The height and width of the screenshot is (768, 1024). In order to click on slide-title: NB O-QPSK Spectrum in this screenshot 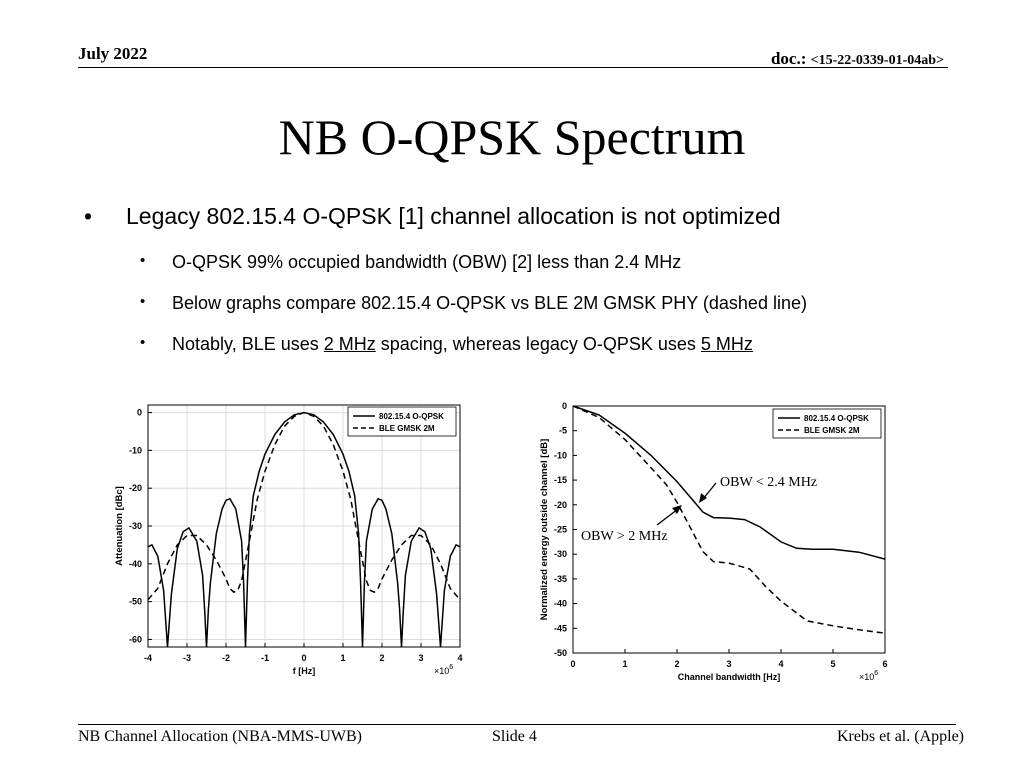, I will do `click(512, 137)`.